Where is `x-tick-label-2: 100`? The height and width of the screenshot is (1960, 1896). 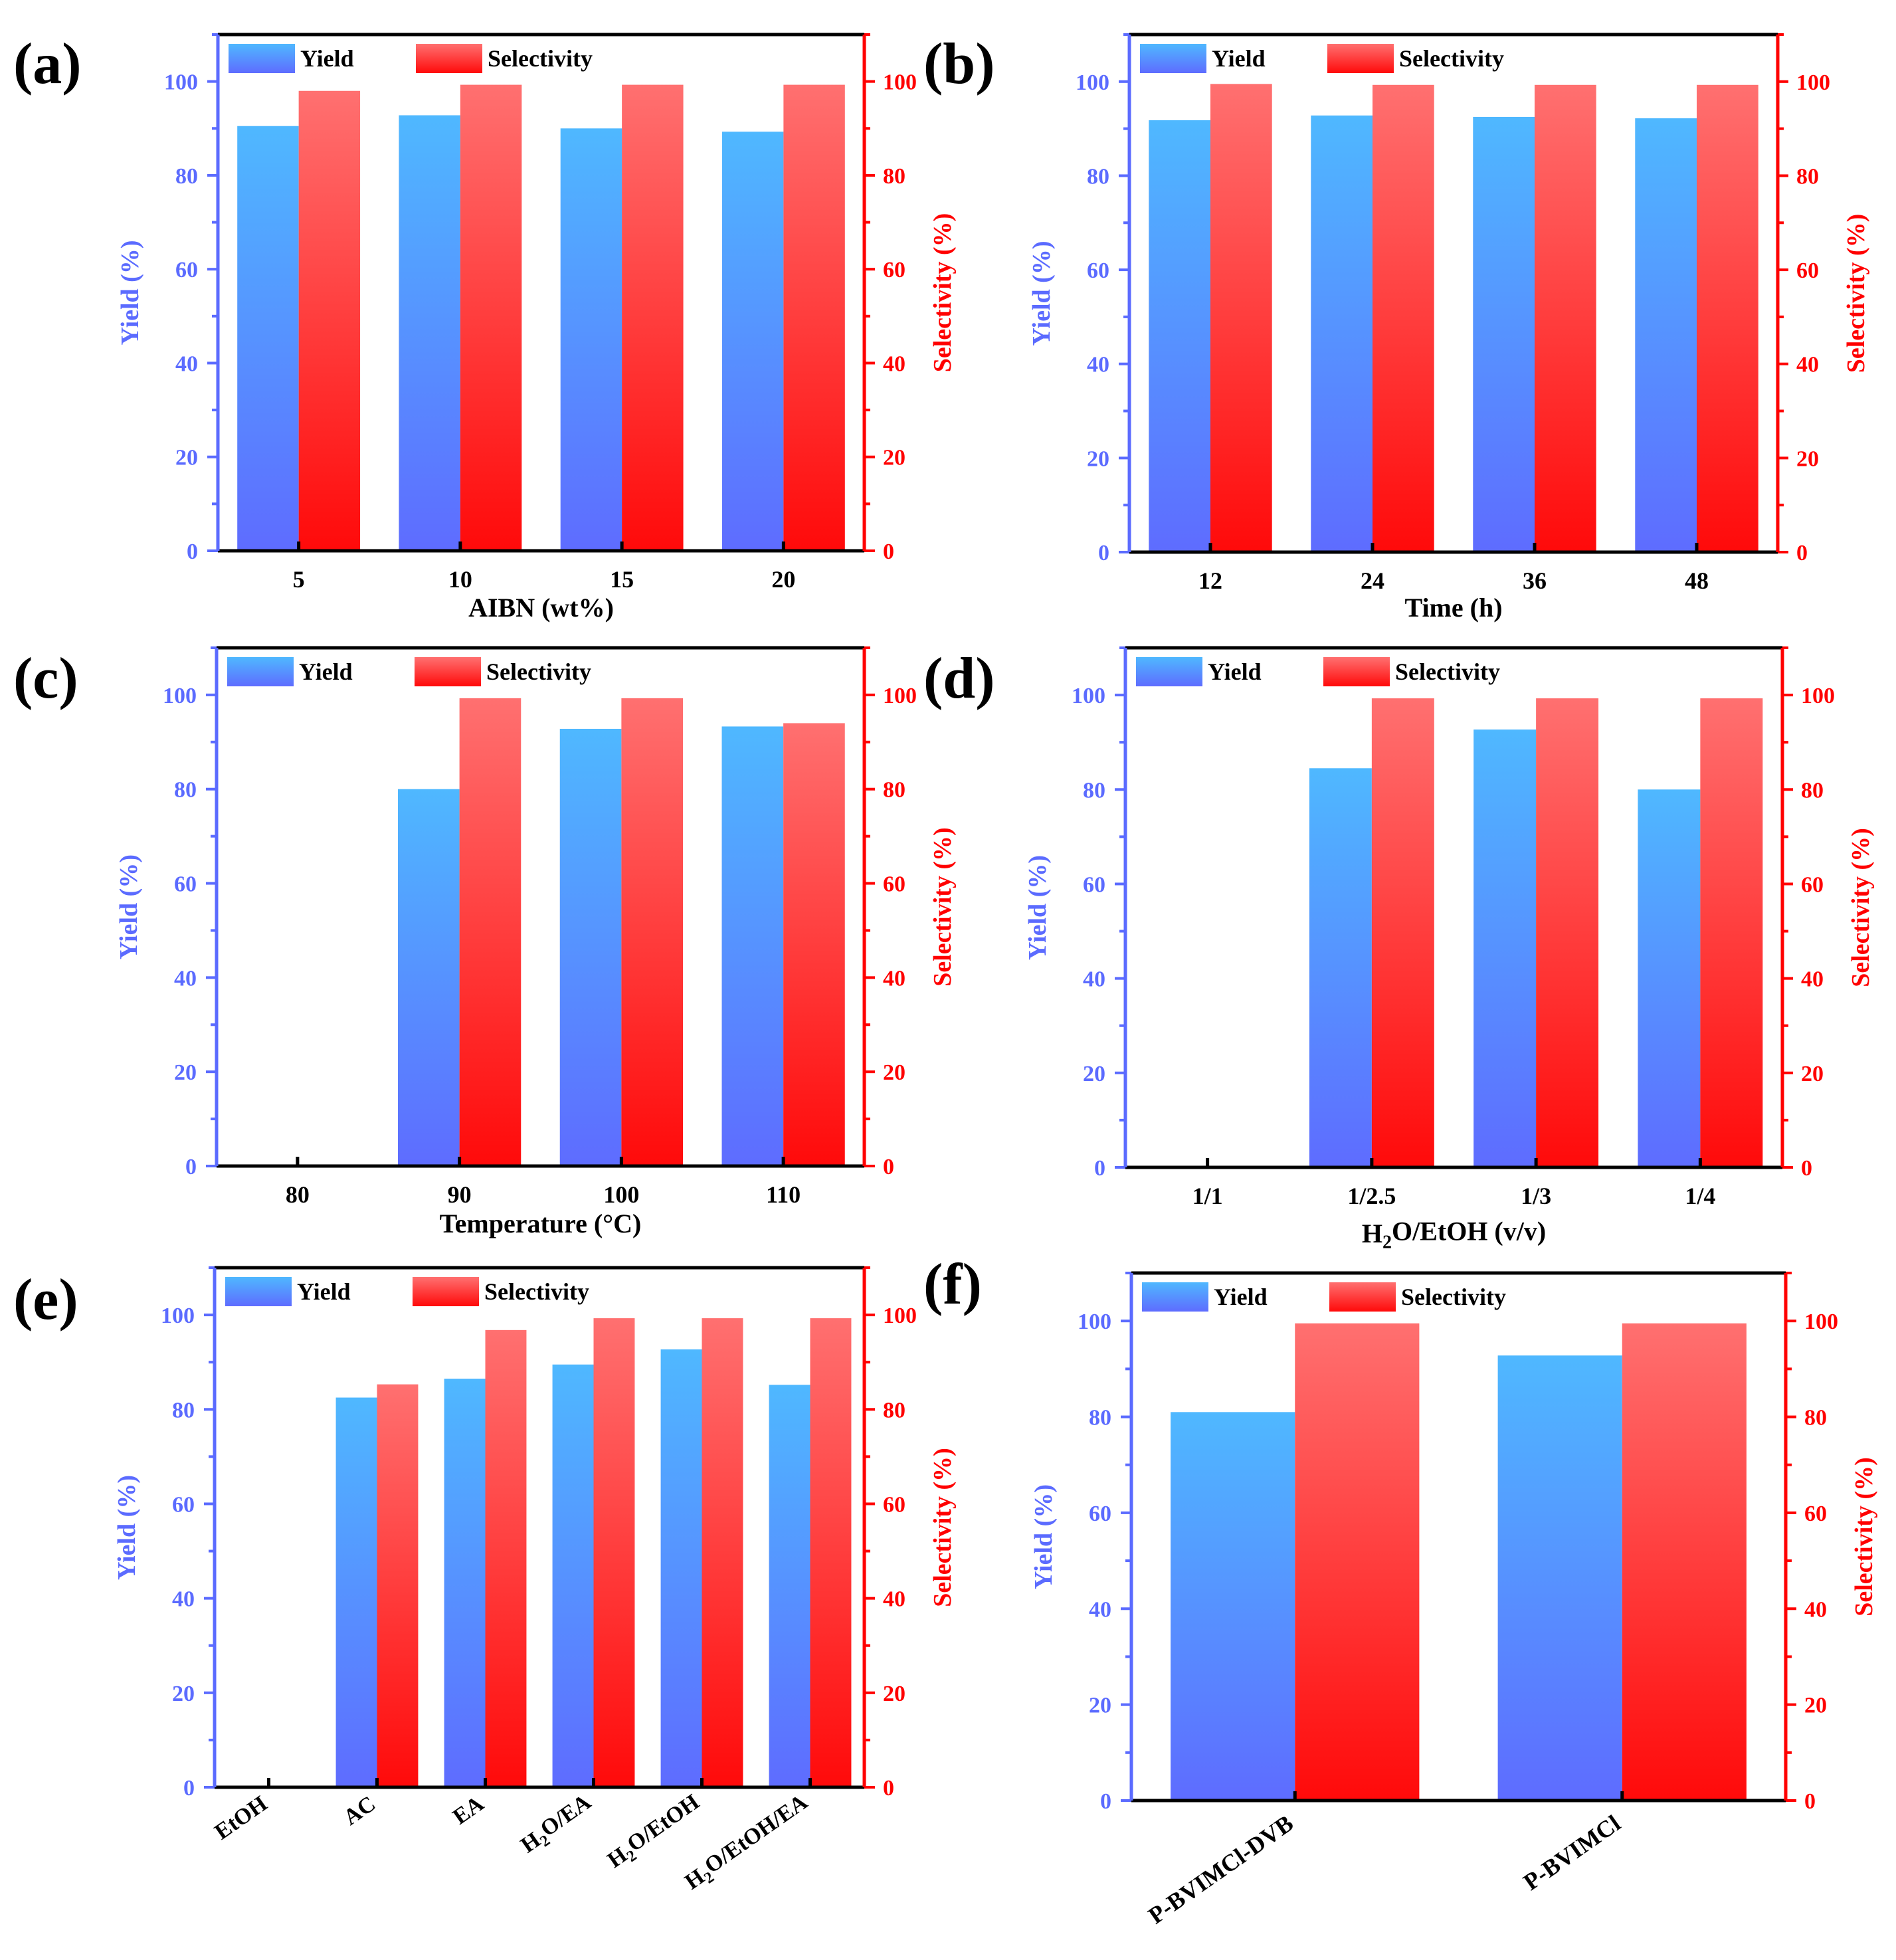 x-tick-label-2: 100 is located at coordinates (621, 1194).